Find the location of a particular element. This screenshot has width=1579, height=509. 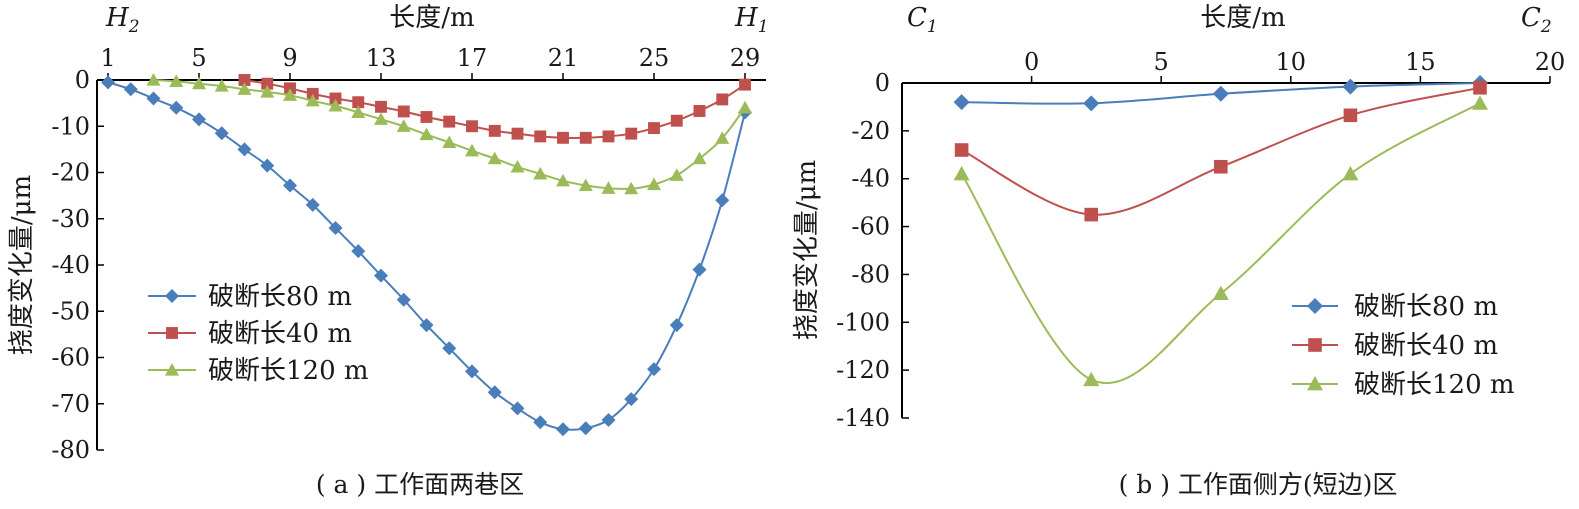

y-tick-label: -140 is located at coordinates (863, 418).